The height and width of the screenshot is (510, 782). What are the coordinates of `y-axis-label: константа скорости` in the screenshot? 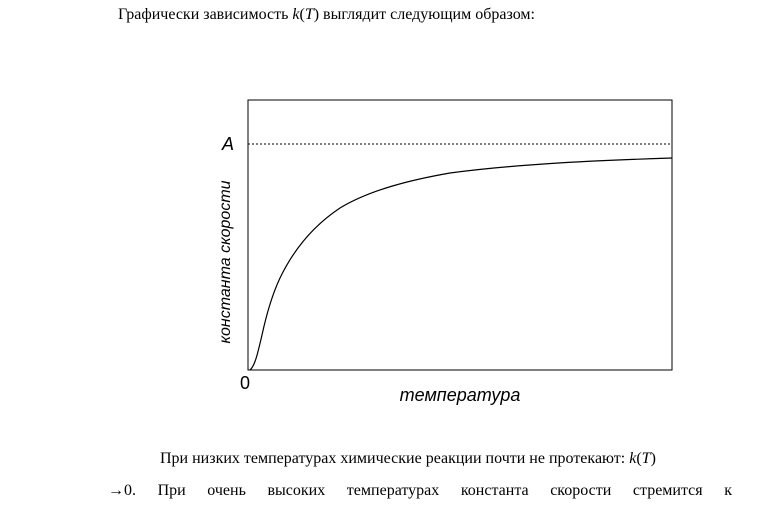 It's located at (225, 261).